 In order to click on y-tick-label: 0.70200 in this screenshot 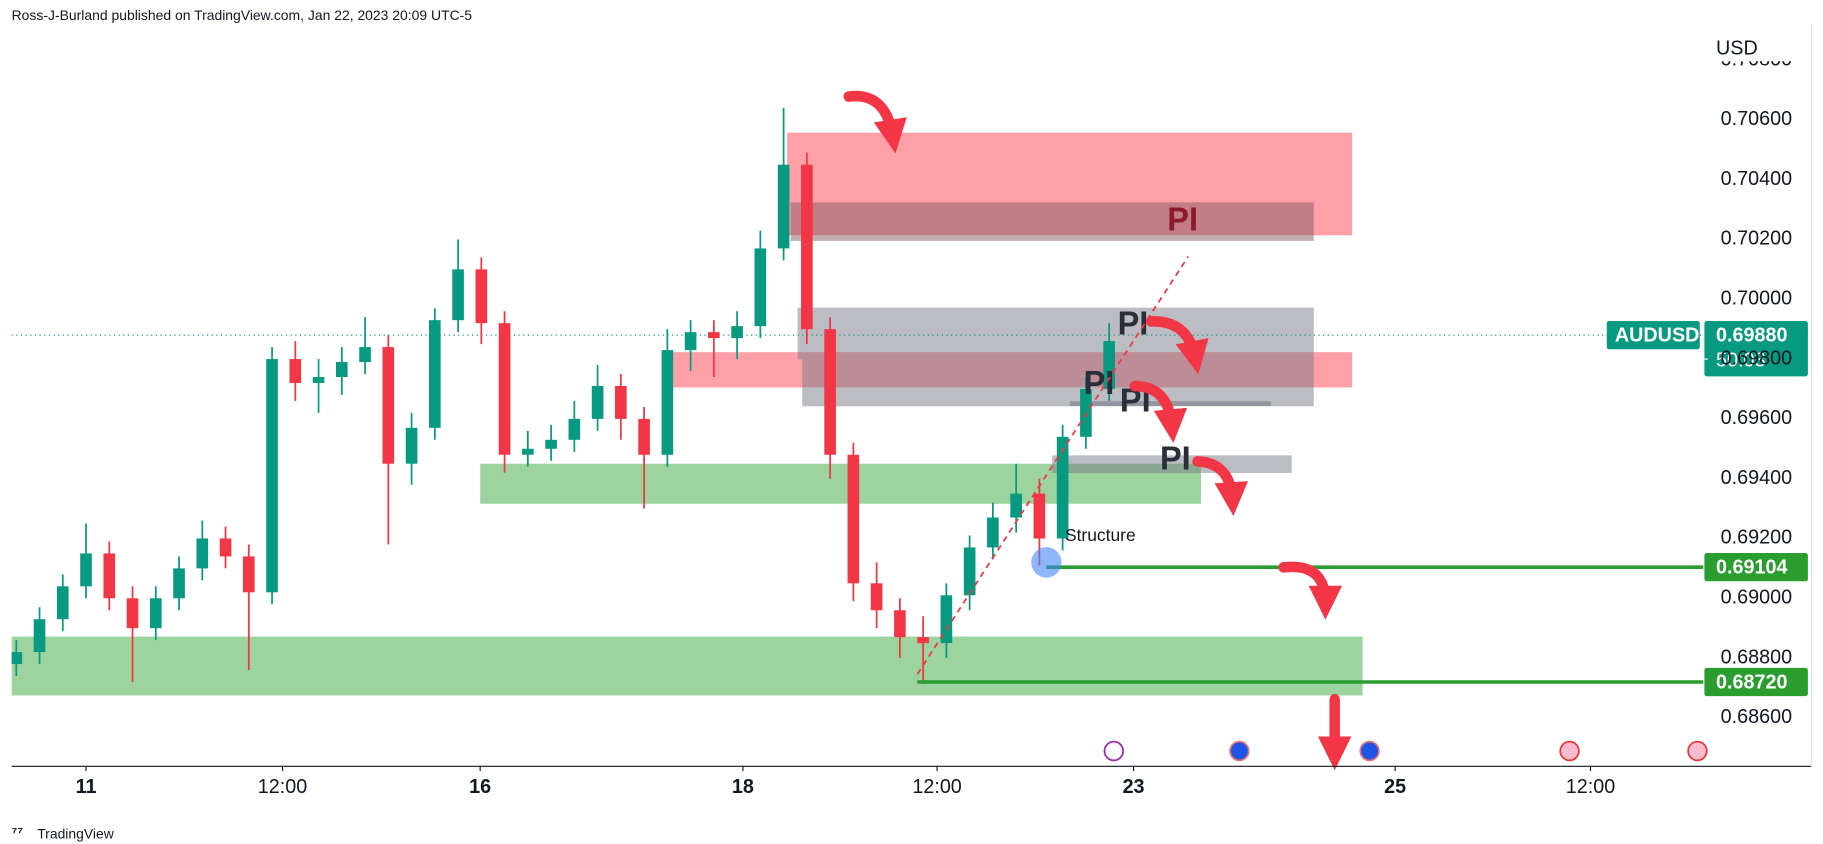, I will do `click(1756, 239)`.